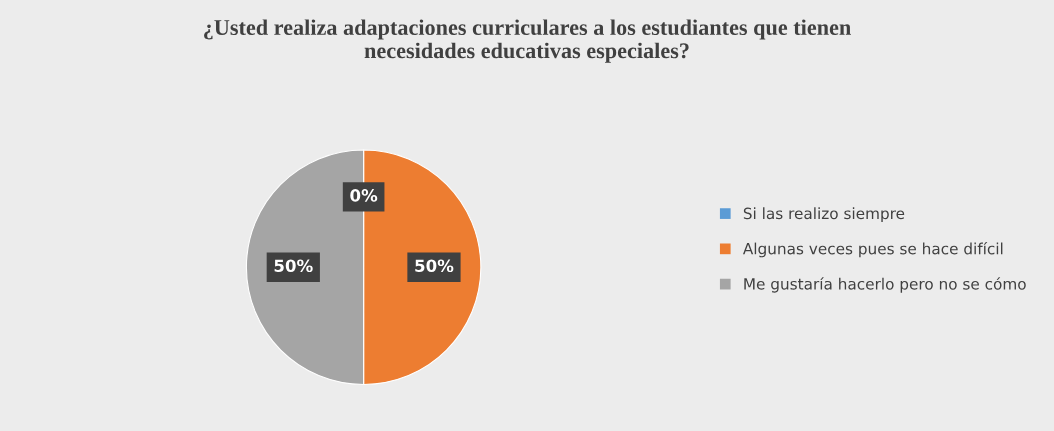 Image resolution: width=1054 pixels, height=431 pixels. I want to click on legend-label: Si las realizo siempre, so click(824, 215).